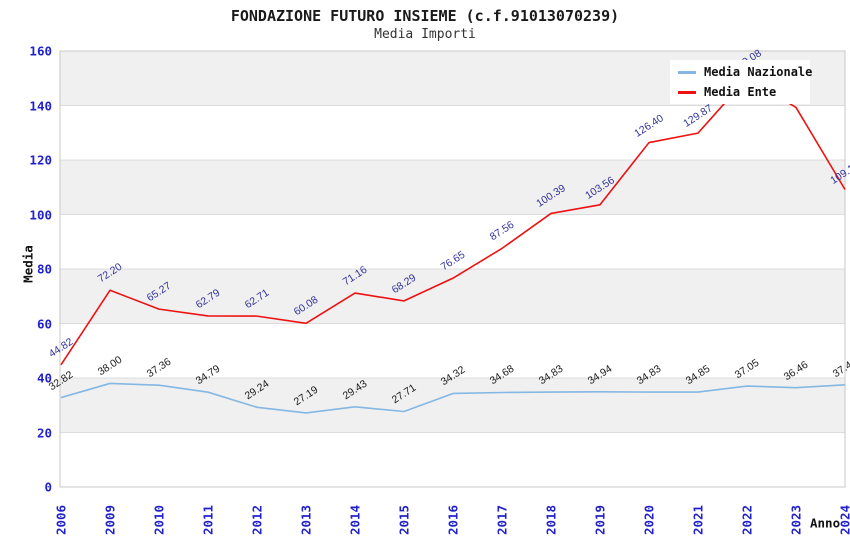  What do you see at coordinates (40, 51) in the screenshot?
I see `y-tick-160: 160` at bounding box center [40, 51].